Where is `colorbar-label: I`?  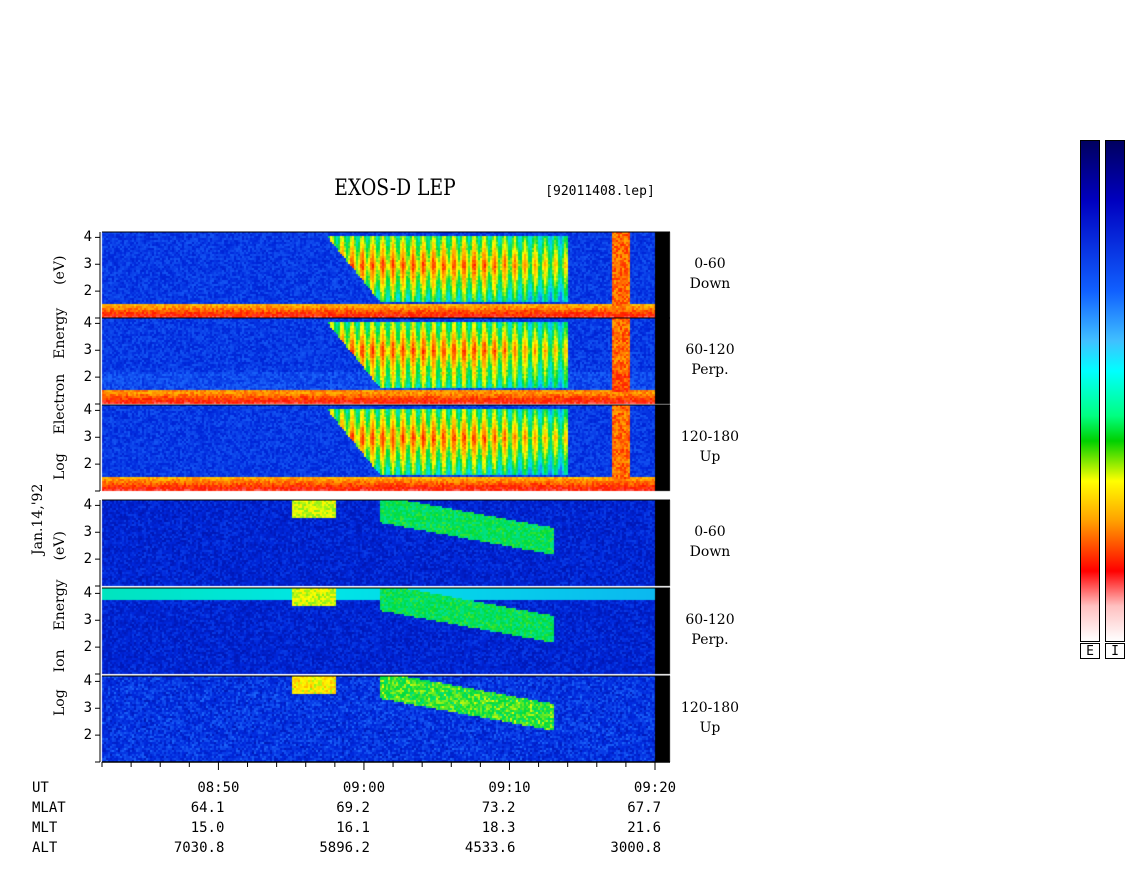 colorbar-label: I is located at coordinates (1115, 651).